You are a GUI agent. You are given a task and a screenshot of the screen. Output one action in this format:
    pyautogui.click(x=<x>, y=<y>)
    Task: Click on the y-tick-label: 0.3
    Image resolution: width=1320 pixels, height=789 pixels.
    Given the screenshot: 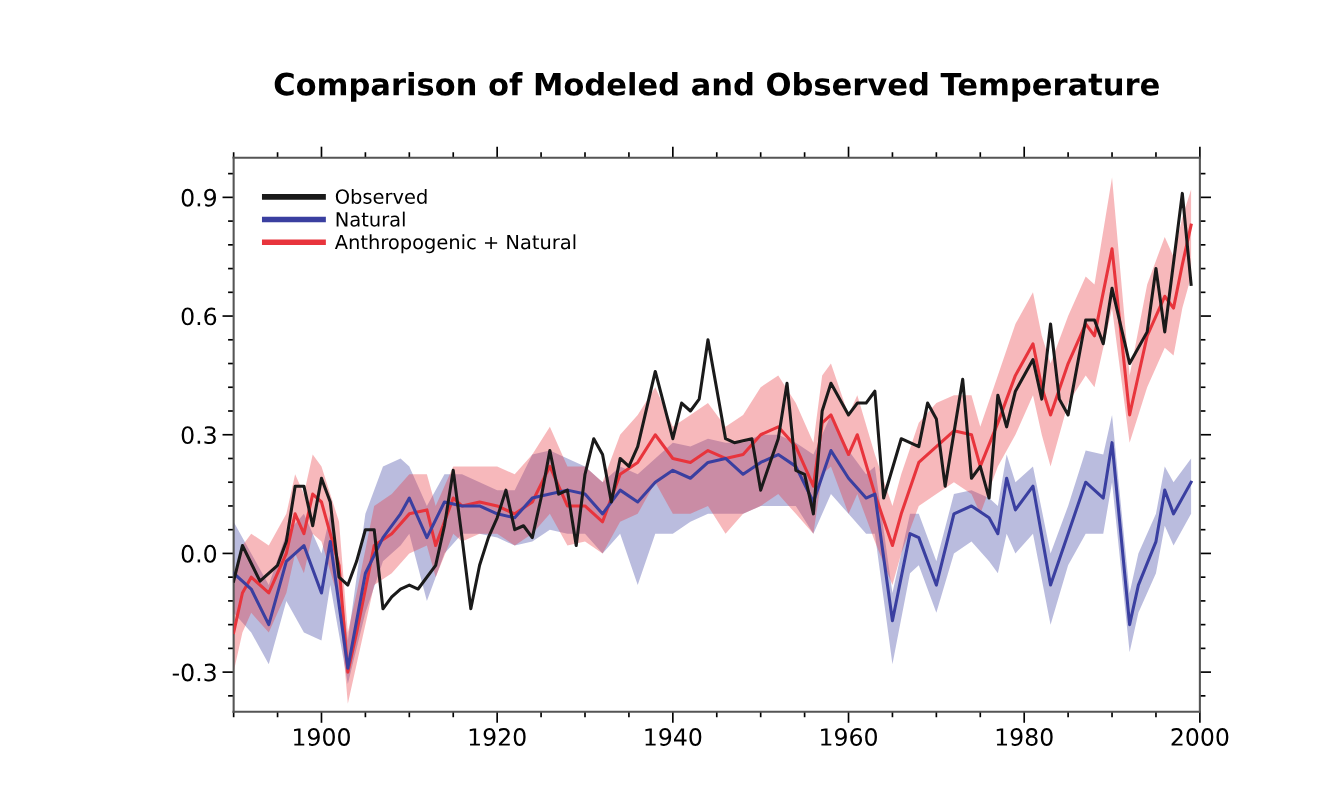 What is the action you would take?
    pyautogui.click(x=198, y=435)
    